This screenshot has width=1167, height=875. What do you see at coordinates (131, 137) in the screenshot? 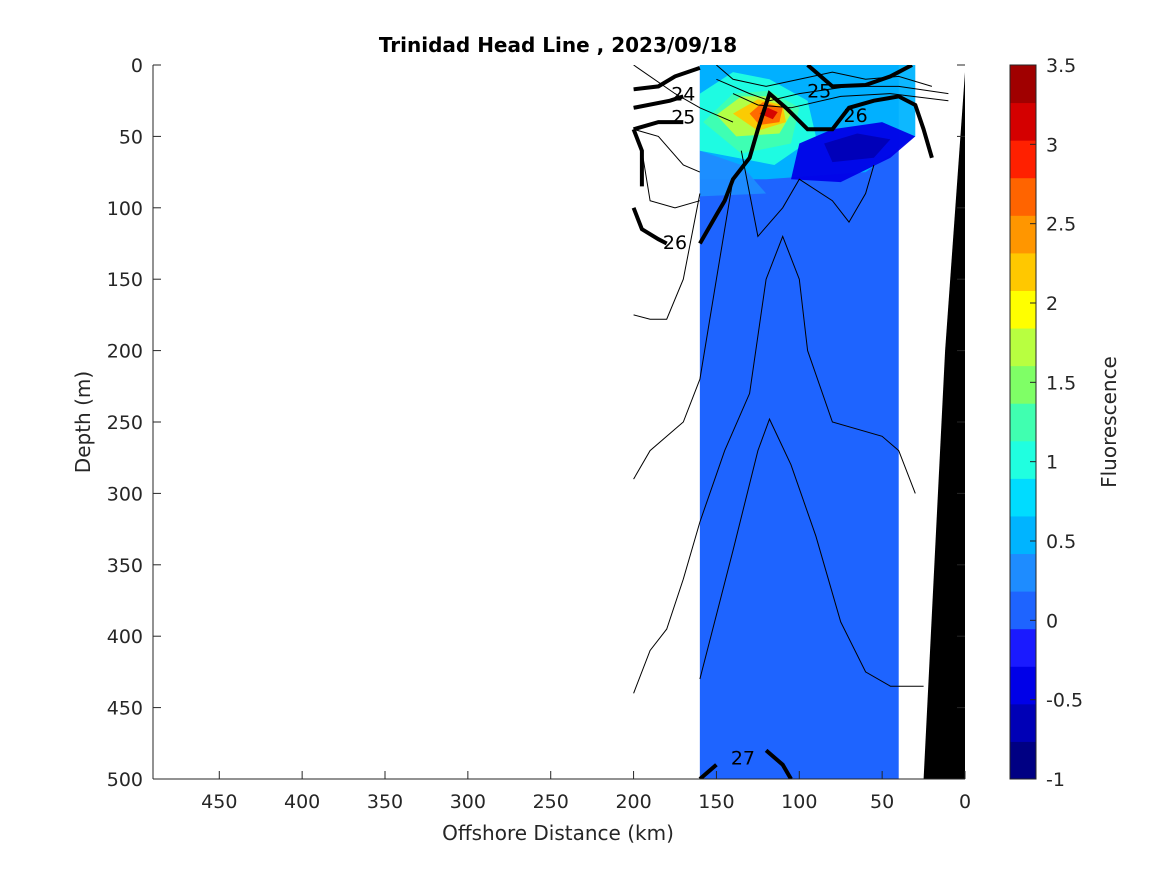
I see `y-tick-label: 50` at bounding box center [131, 137].